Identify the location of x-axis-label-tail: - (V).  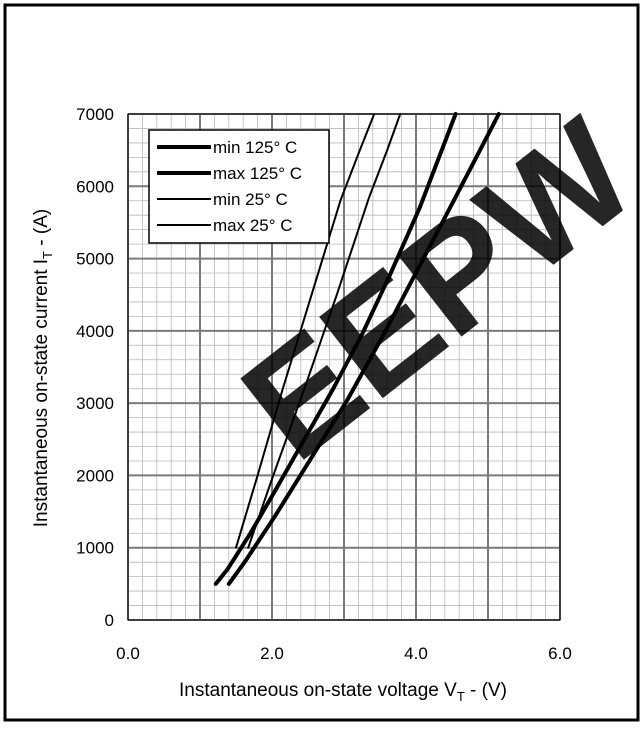
(486, 690).